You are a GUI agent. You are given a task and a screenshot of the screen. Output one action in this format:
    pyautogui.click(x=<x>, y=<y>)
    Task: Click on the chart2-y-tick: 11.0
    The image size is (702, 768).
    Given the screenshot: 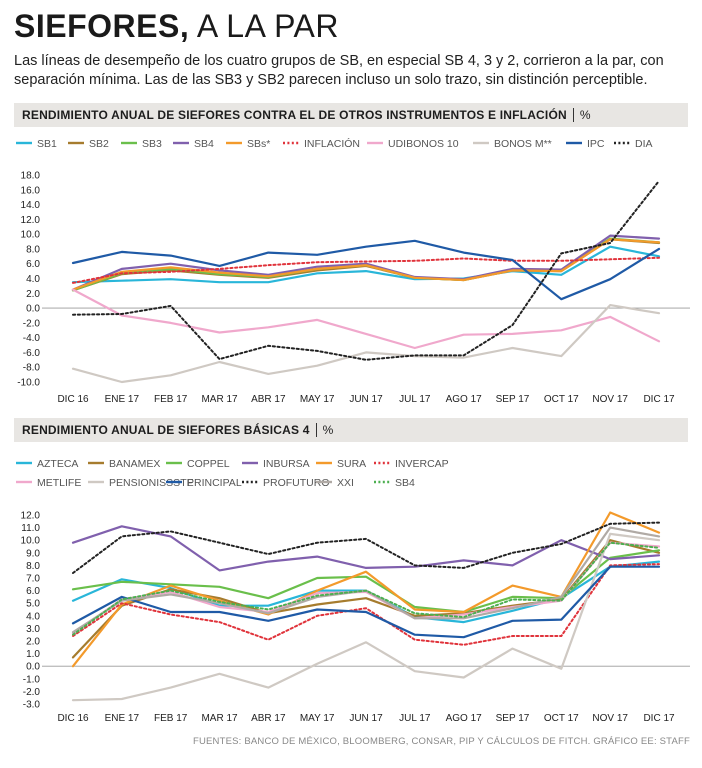 What is the action you would take?
    pyautogui.click(x=30, y=528)
    